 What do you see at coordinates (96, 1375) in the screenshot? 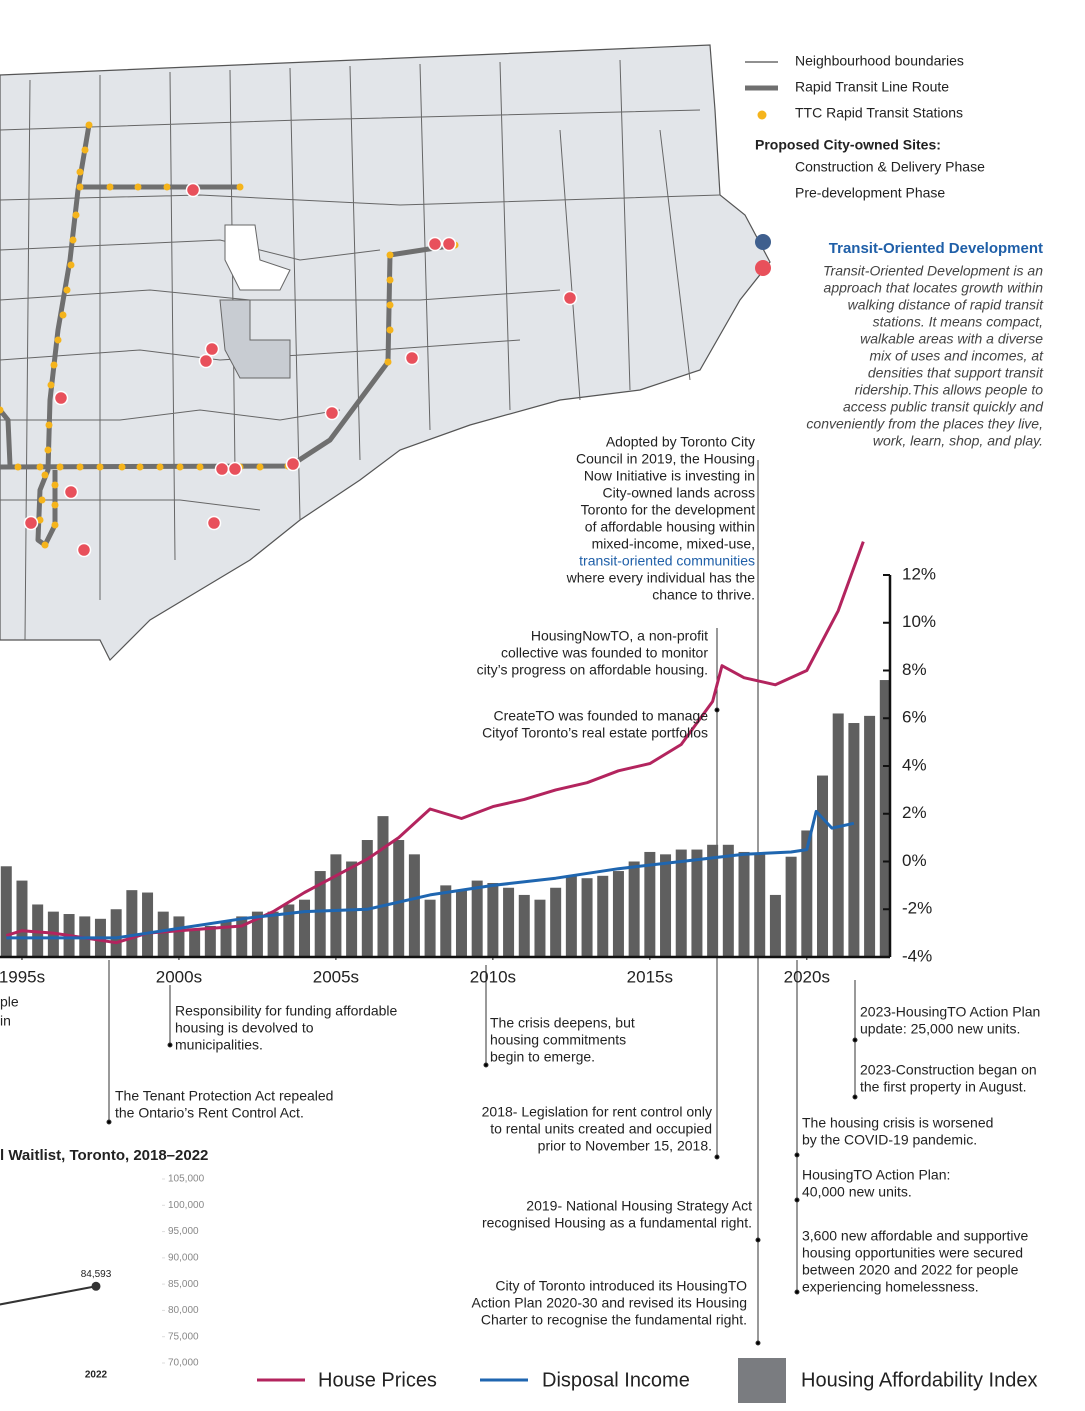
I see `x-tick-label: 2022` at bounding box center [96, 1375].